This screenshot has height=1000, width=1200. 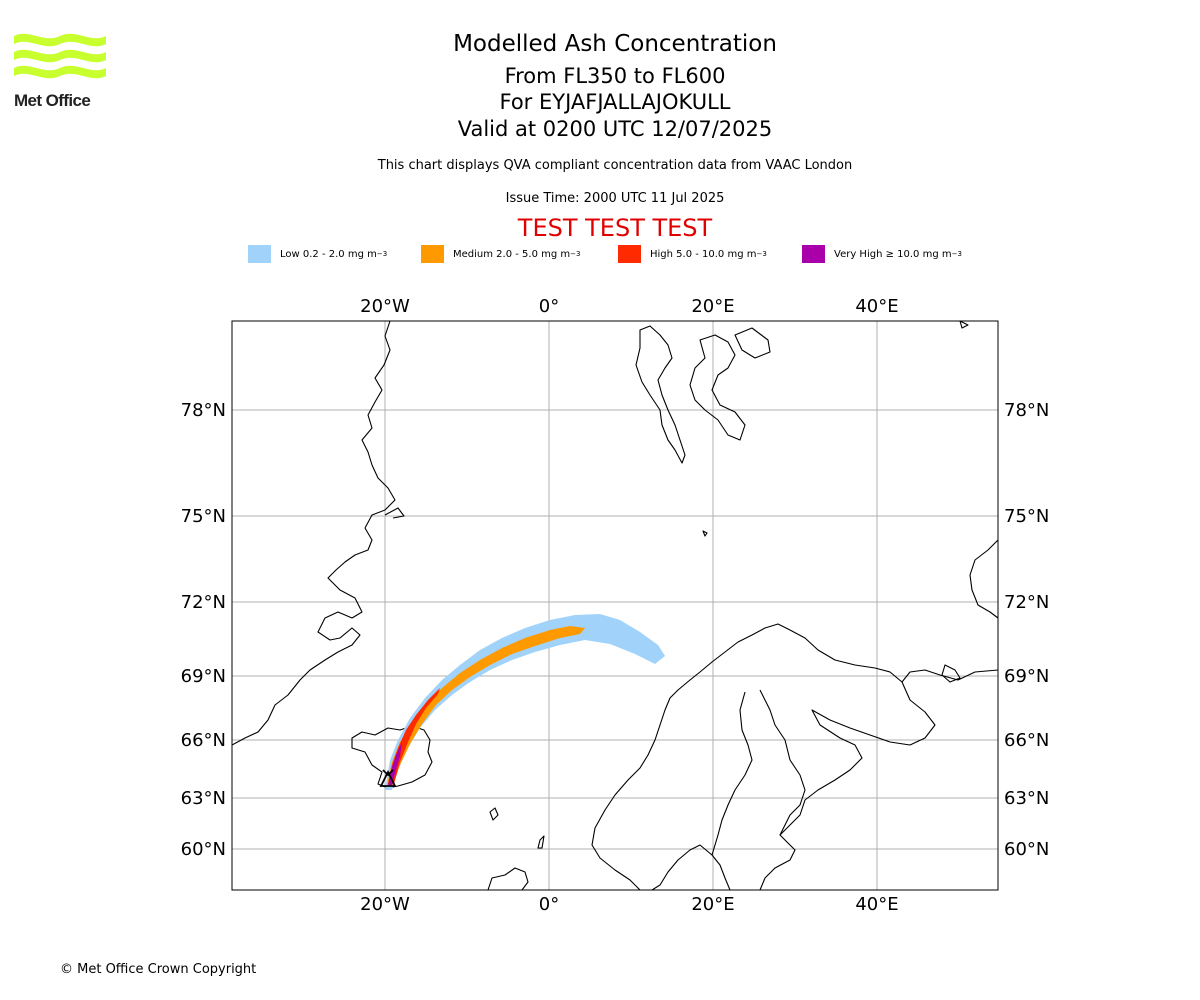 What do you see at coordinates (525, 702) in the screenshot?
I see `ash-plume` at bounding box center [525, 702].